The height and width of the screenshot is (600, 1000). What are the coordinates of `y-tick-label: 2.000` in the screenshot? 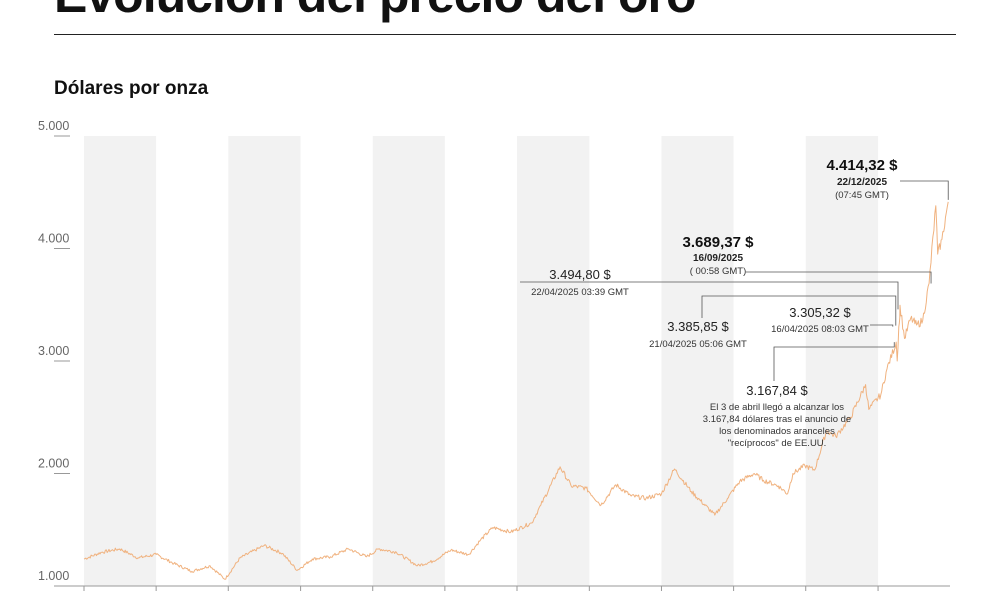 It's located at (53, 464).